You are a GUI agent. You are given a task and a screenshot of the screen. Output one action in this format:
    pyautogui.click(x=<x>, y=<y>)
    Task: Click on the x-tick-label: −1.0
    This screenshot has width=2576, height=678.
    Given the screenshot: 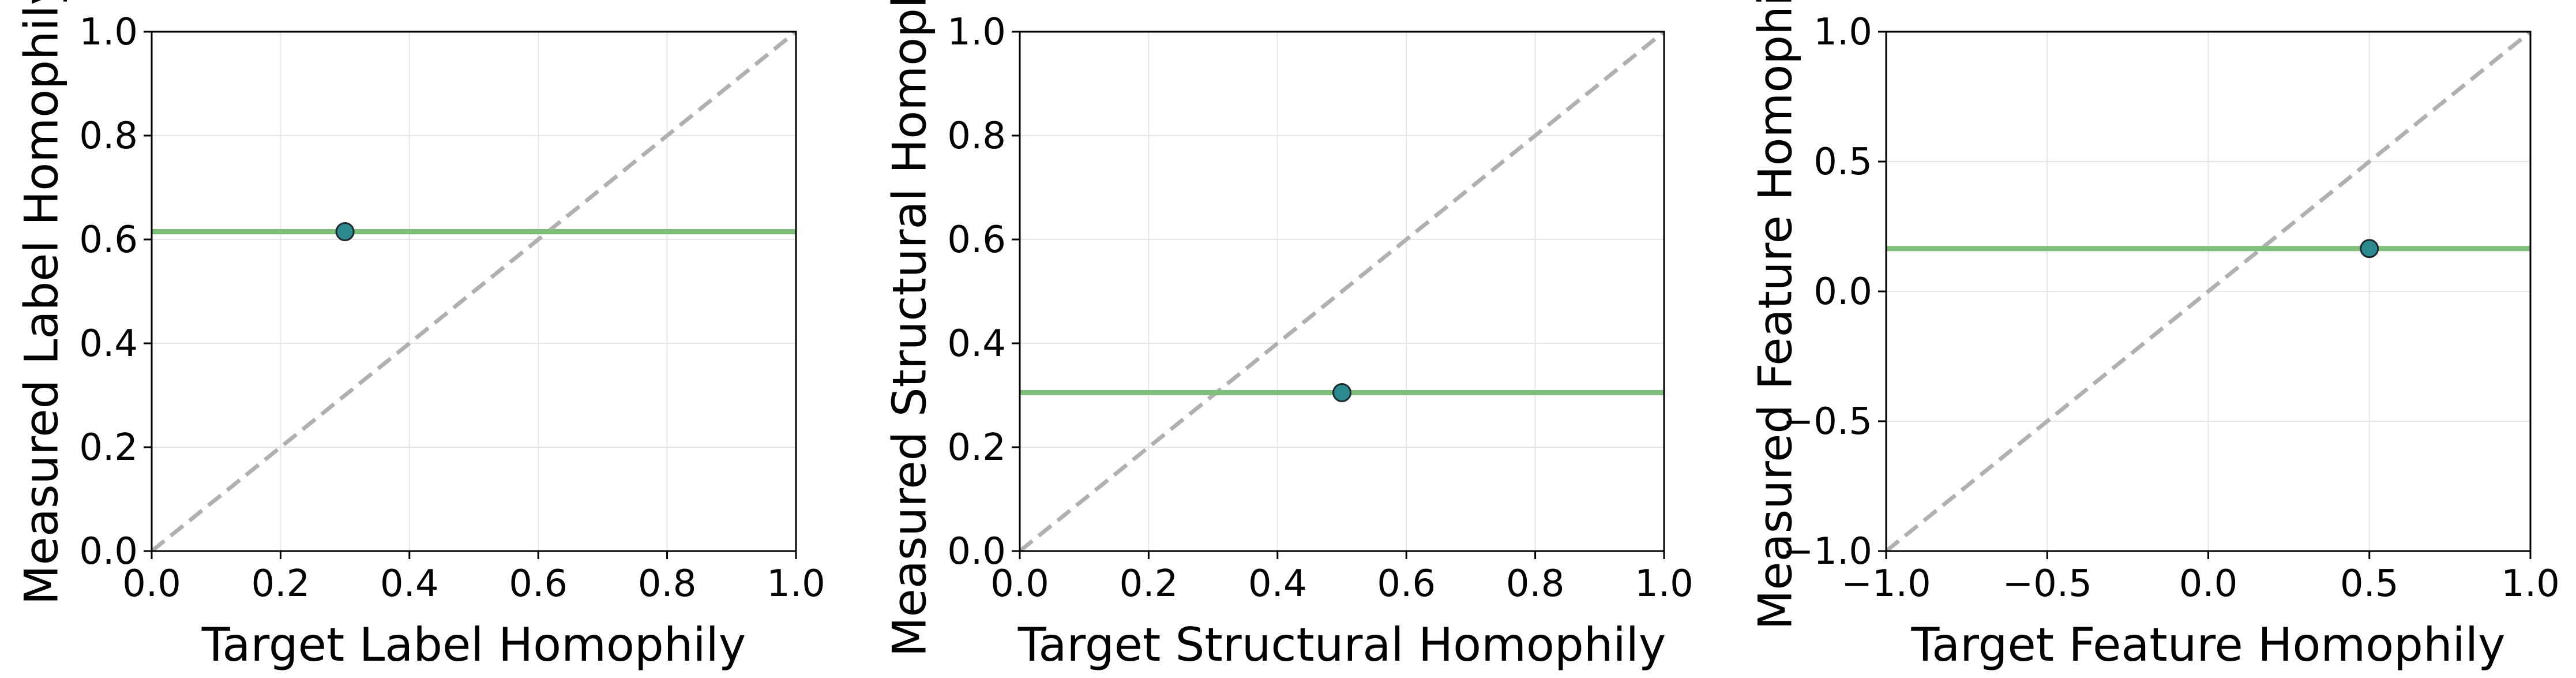 What is the action you would take?
    pyautogui.click(x=1886, y=584)
    